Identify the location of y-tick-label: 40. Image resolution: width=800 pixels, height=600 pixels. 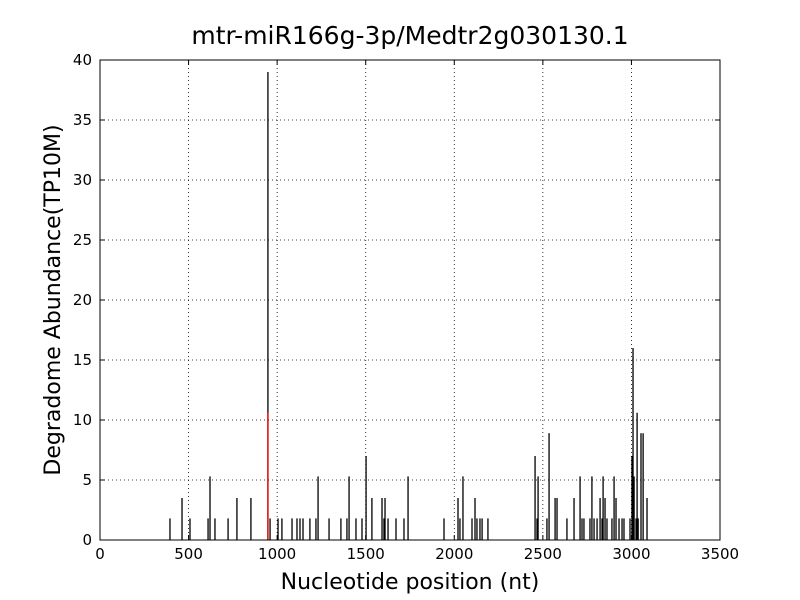
(82, 60).